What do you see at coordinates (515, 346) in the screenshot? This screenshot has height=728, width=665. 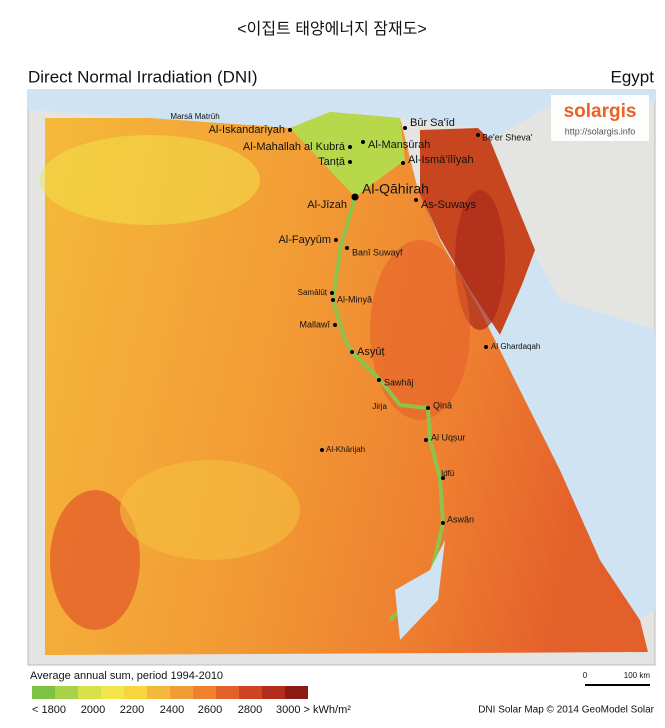 I see `city-label: Al Ghardaqah` at bounding box center [515, 346].